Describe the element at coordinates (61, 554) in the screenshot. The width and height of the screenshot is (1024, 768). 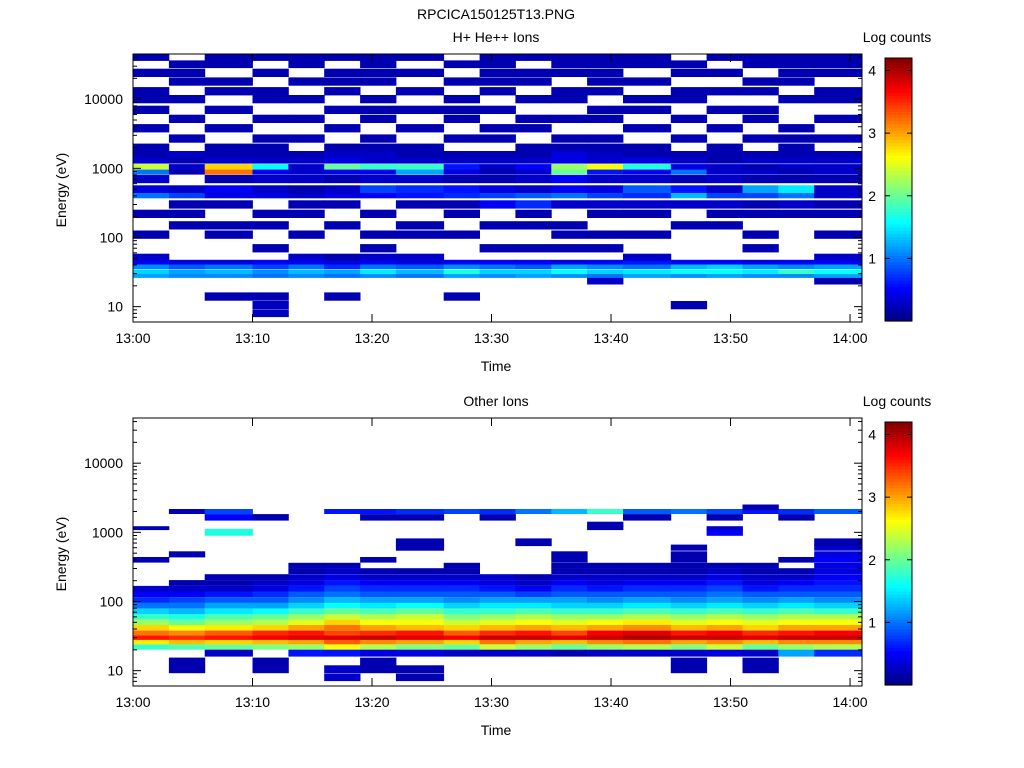
I see `y-axis-label: Energy (eV)` at that location.